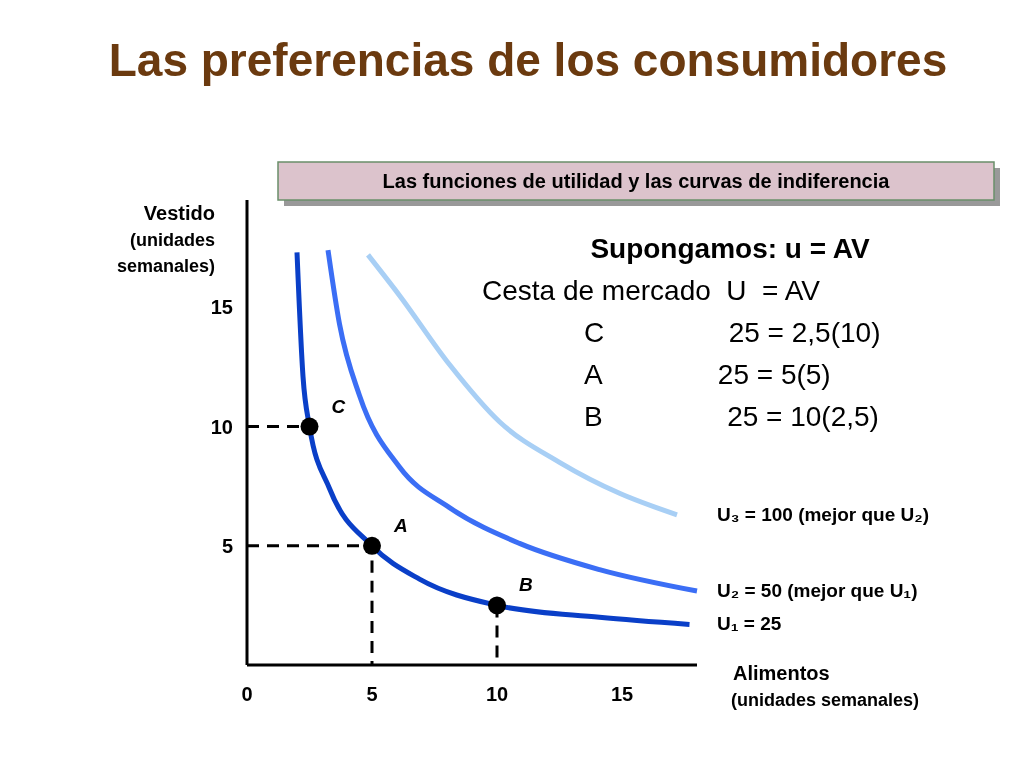 The image size is (1024, 768). What do you see at coordinates (400, 525) in the screenshot?
I see `annotation: A` at bounding box center [400, 525].